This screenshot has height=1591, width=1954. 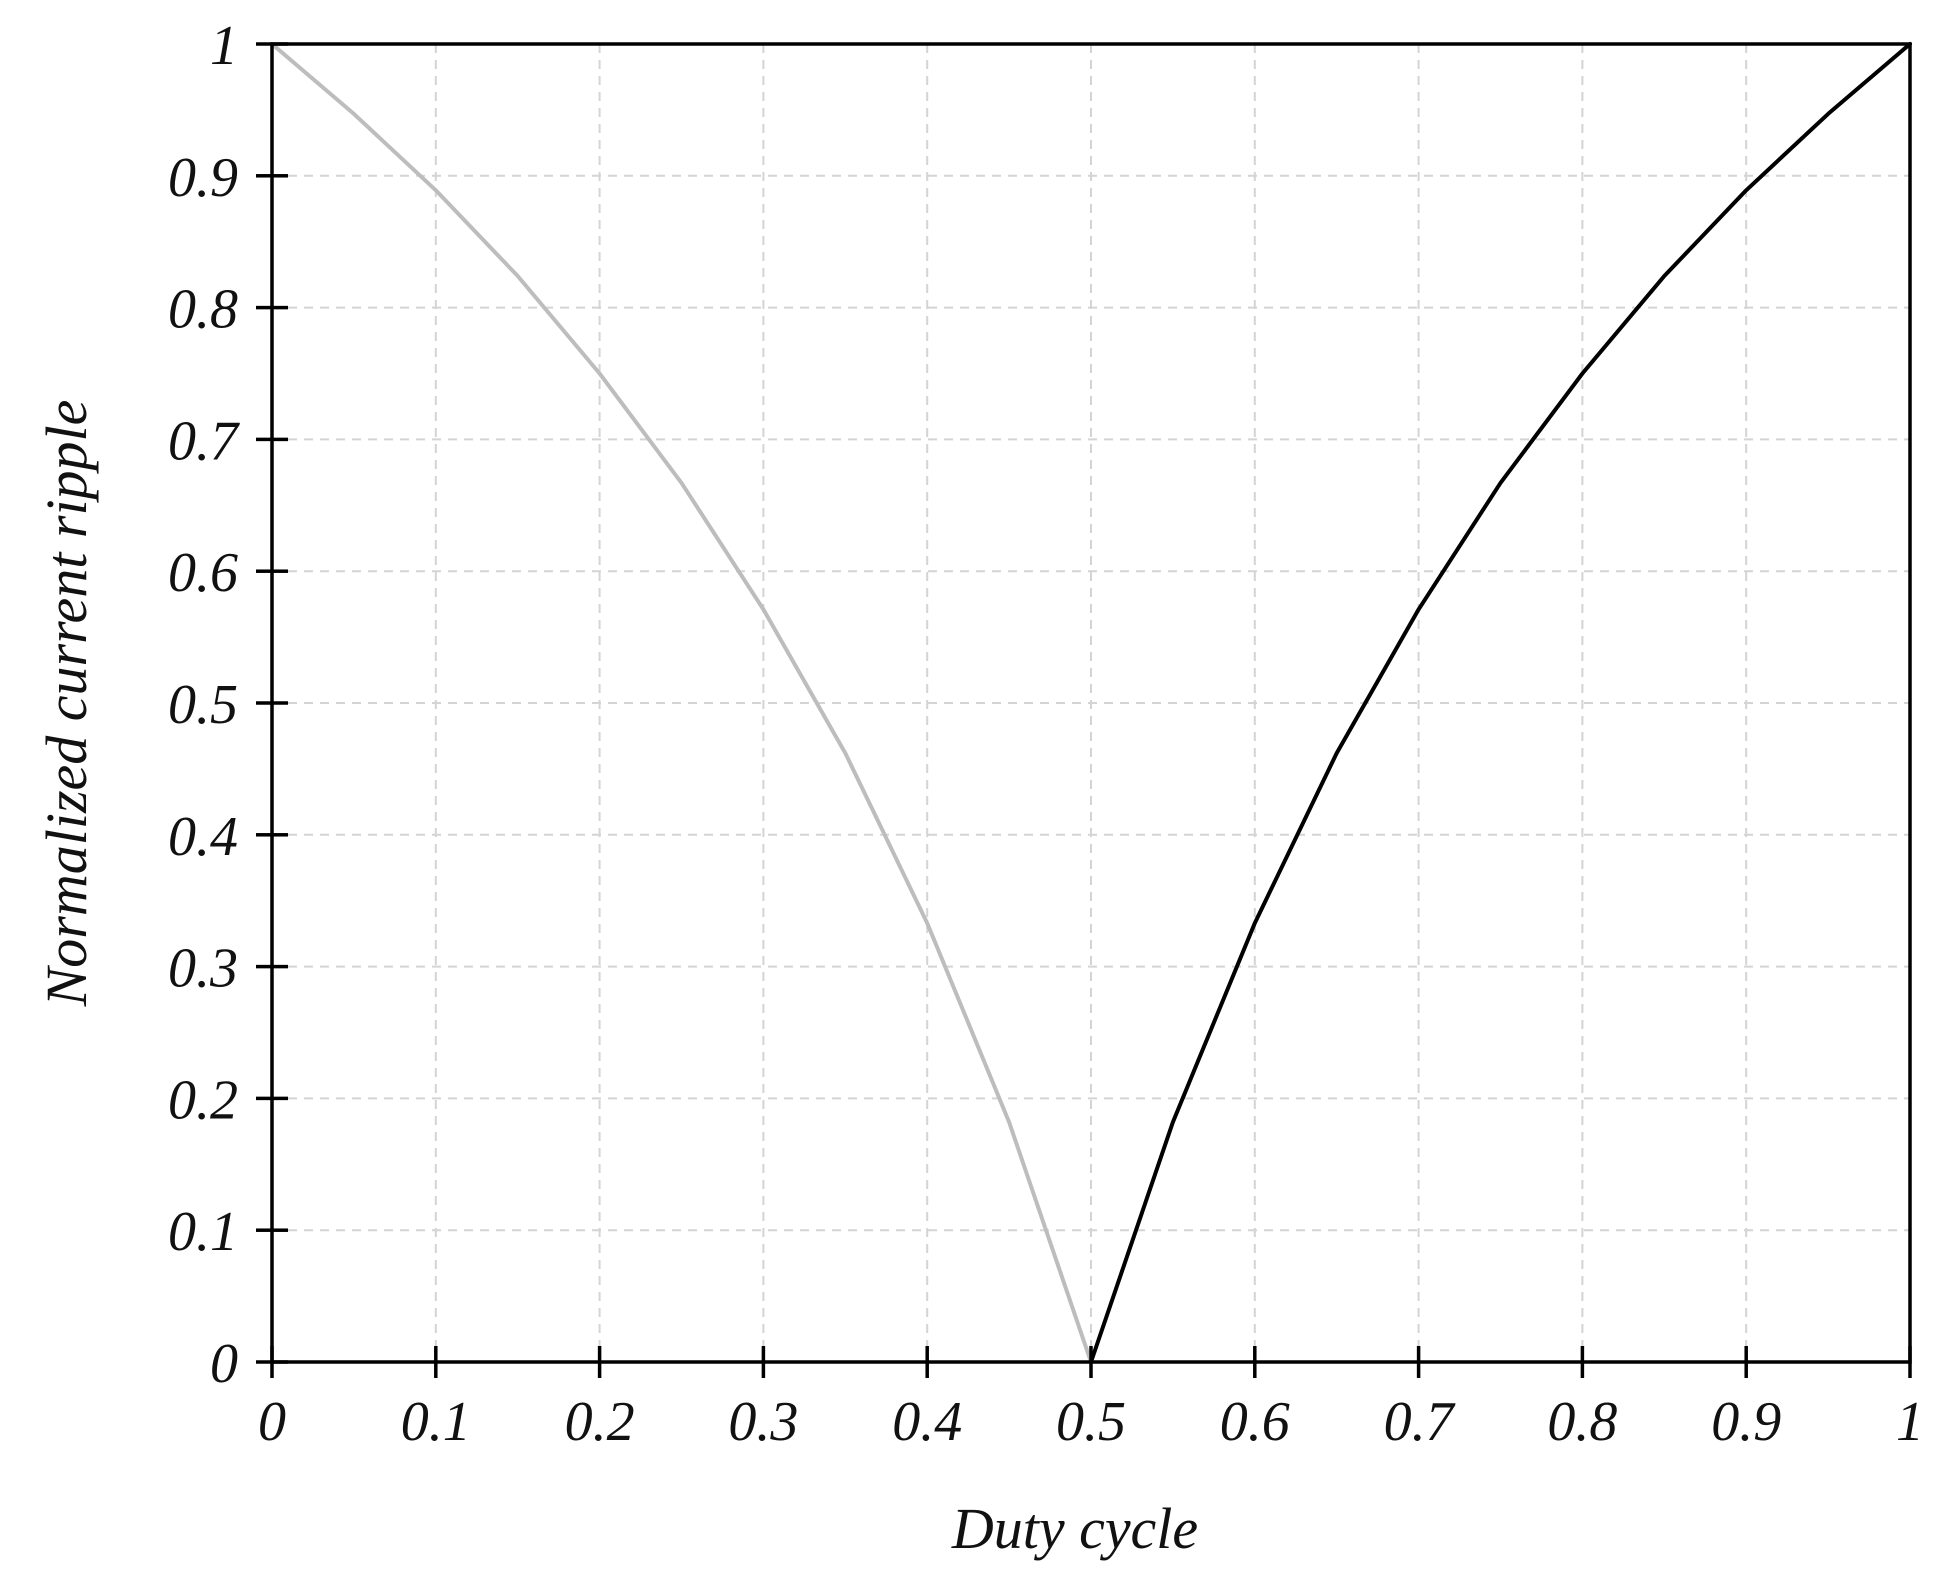 I want to click on y-tick-label: 0, so click(x=224, y=1364).